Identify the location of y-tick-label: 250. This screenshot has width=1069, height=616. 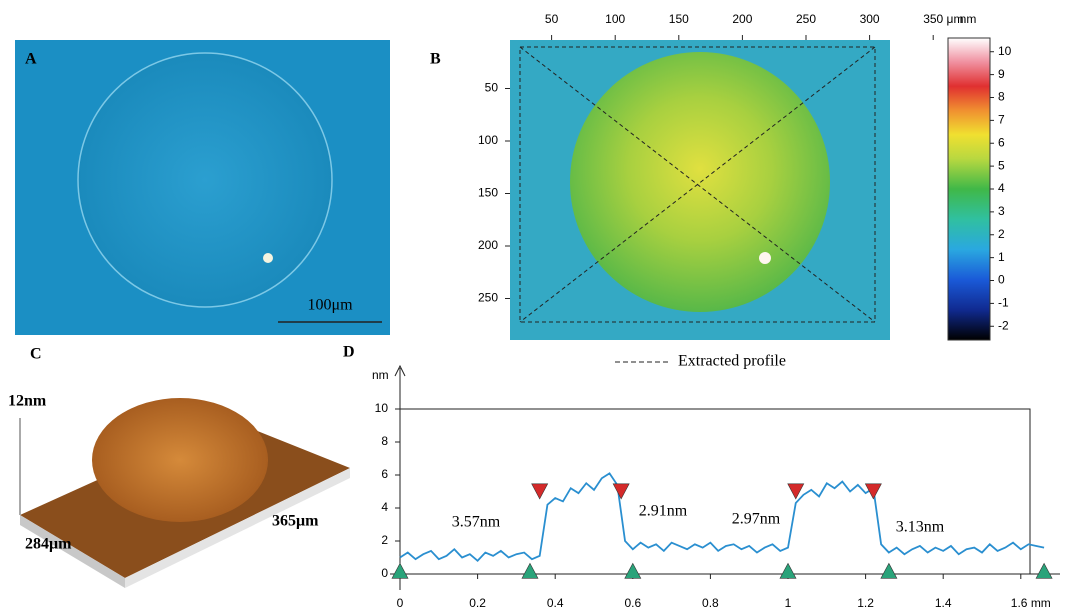
(488, 298).